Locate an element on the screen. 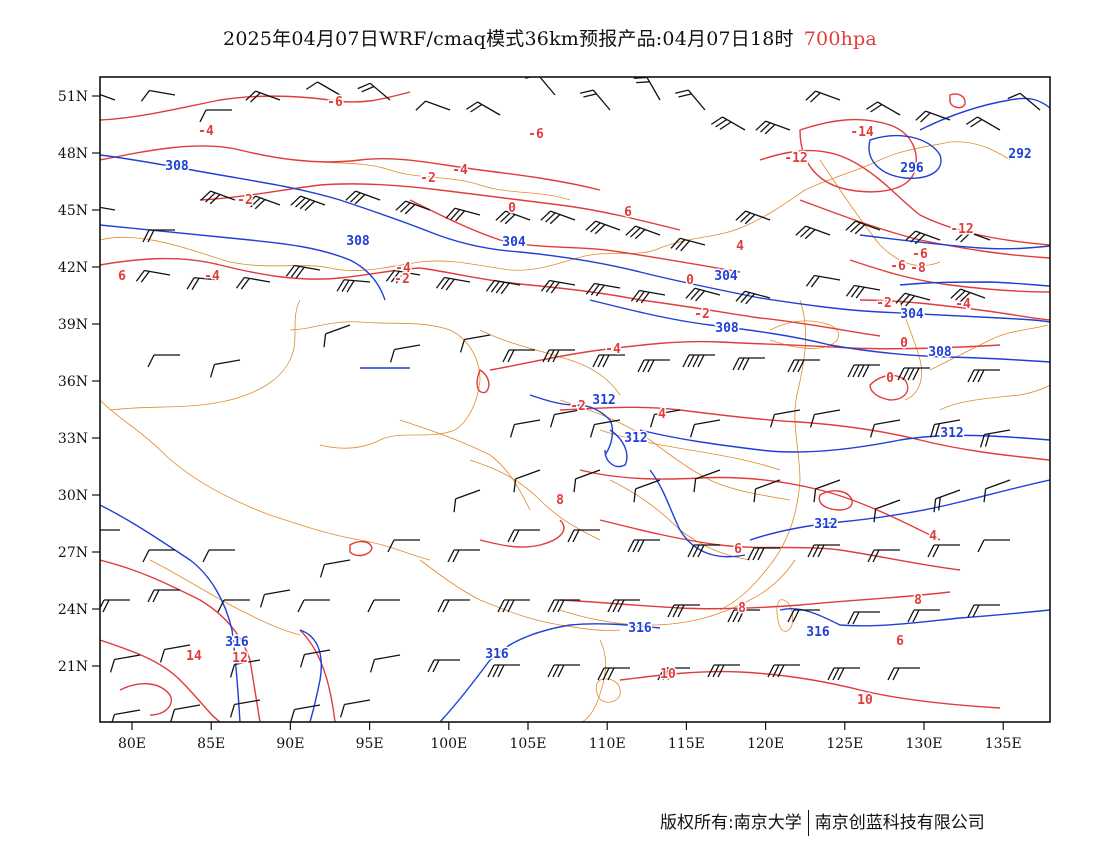 The image size is (1100, 850). lon-label: 105E is located at coordinates (528, 744).